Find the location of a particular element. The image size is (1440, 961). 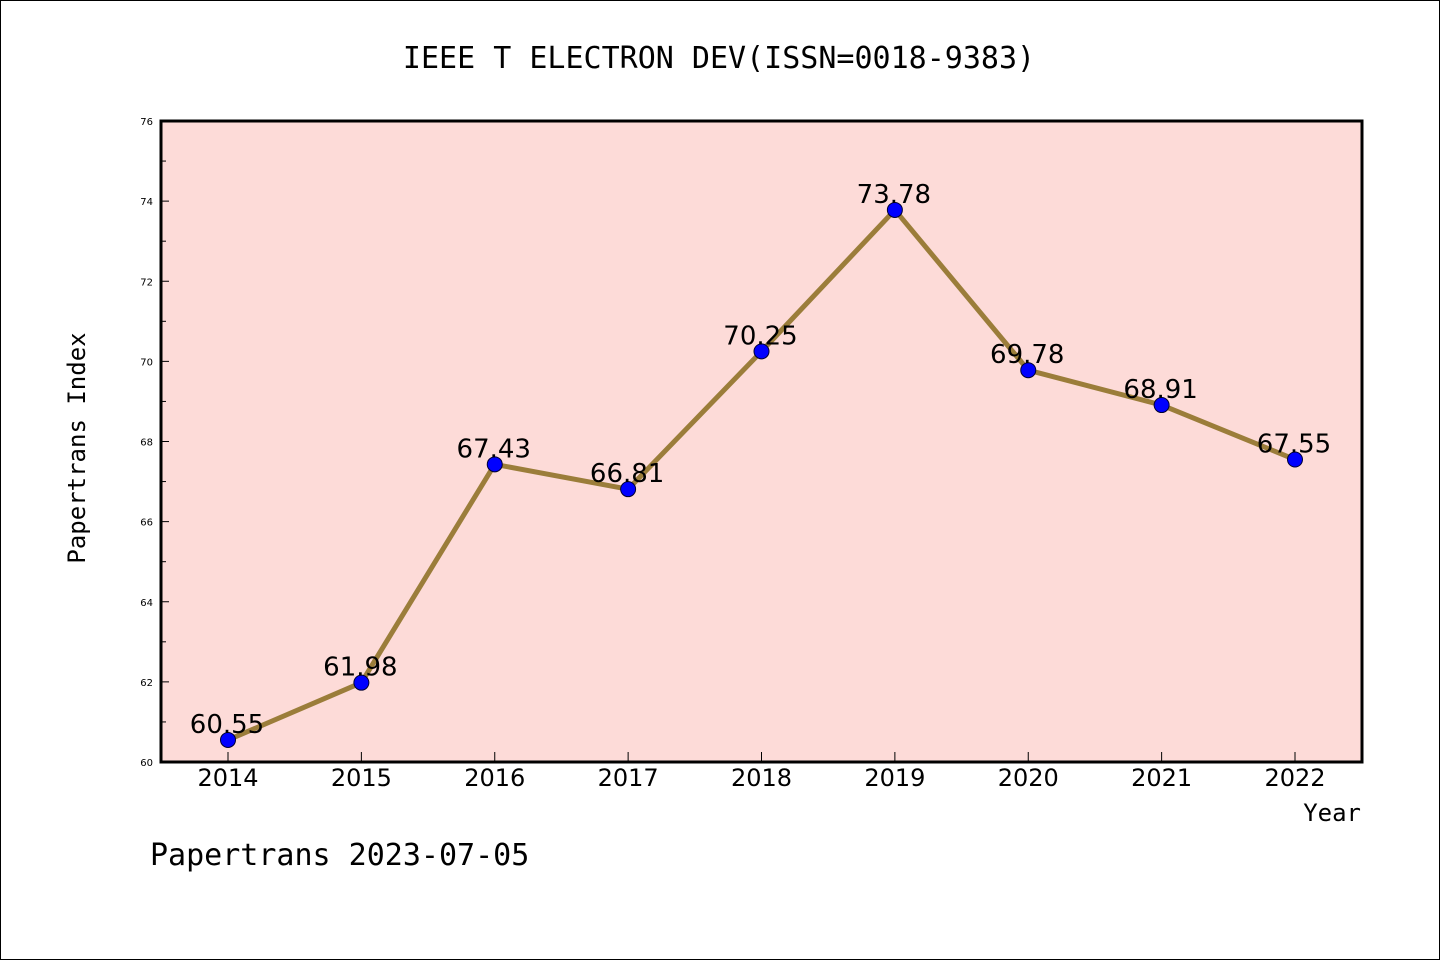

x-axis-label: Year is located at coordinates (1332, 813).